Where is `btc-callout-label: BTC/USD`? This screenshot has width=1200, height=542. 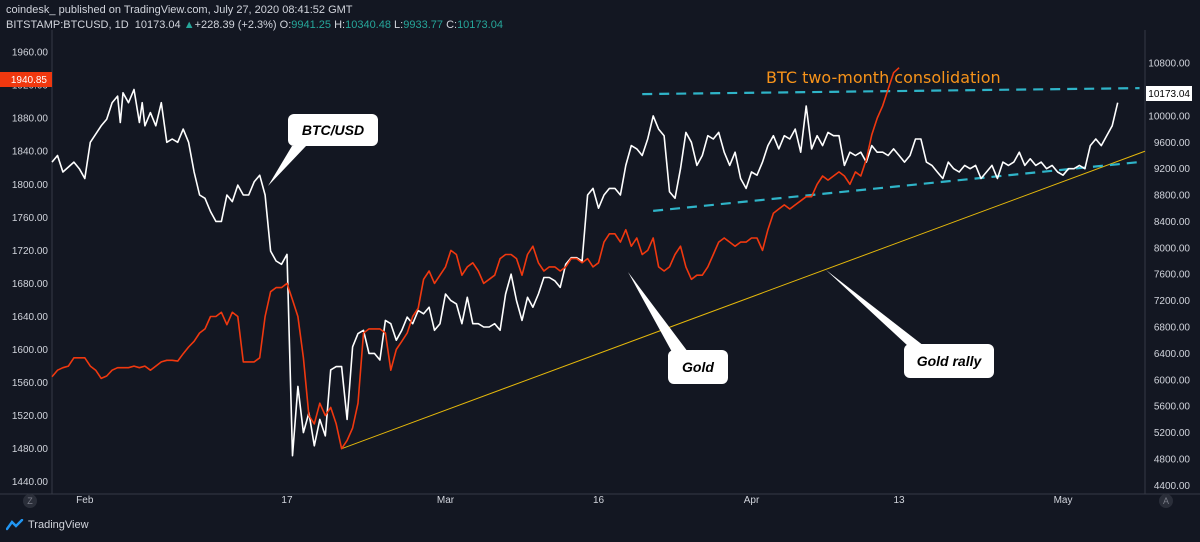 btc-callout-label: BTC/USD is located at coordinates (333, 130).